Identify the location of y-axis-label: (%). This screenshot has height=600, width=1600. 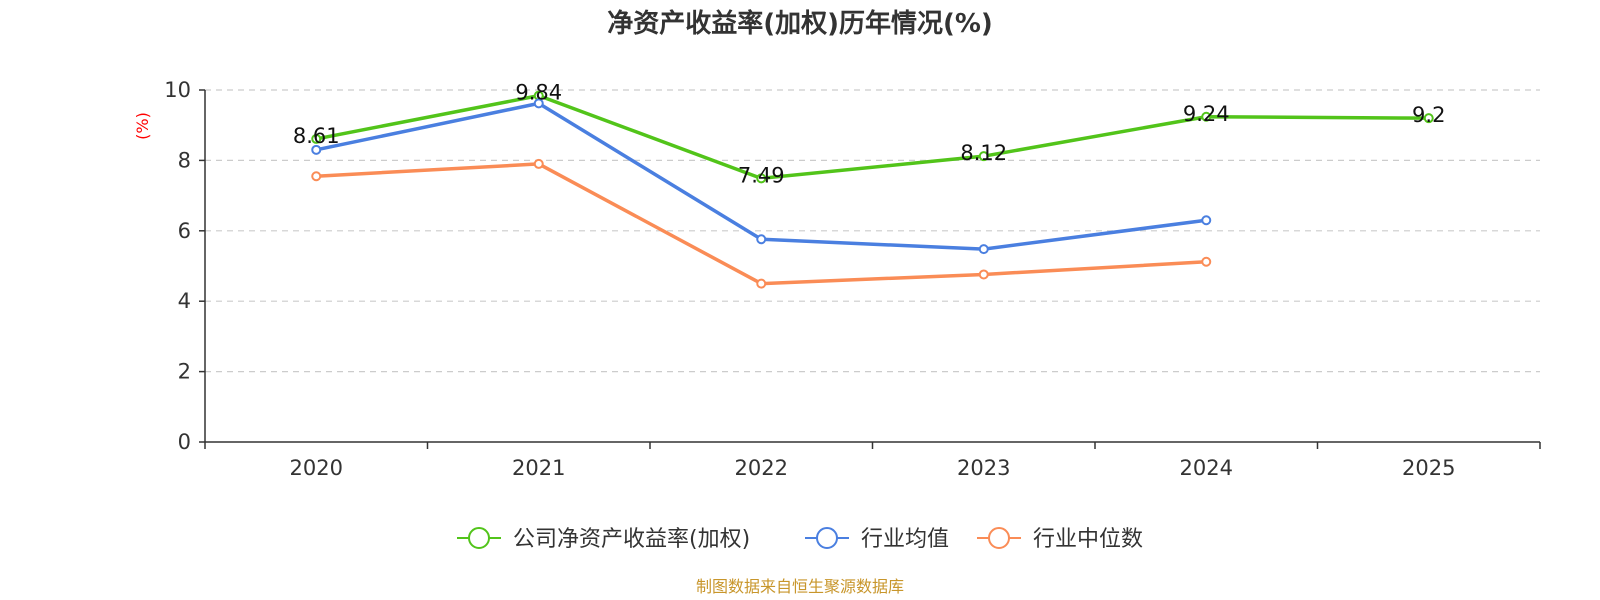
(142, 126).